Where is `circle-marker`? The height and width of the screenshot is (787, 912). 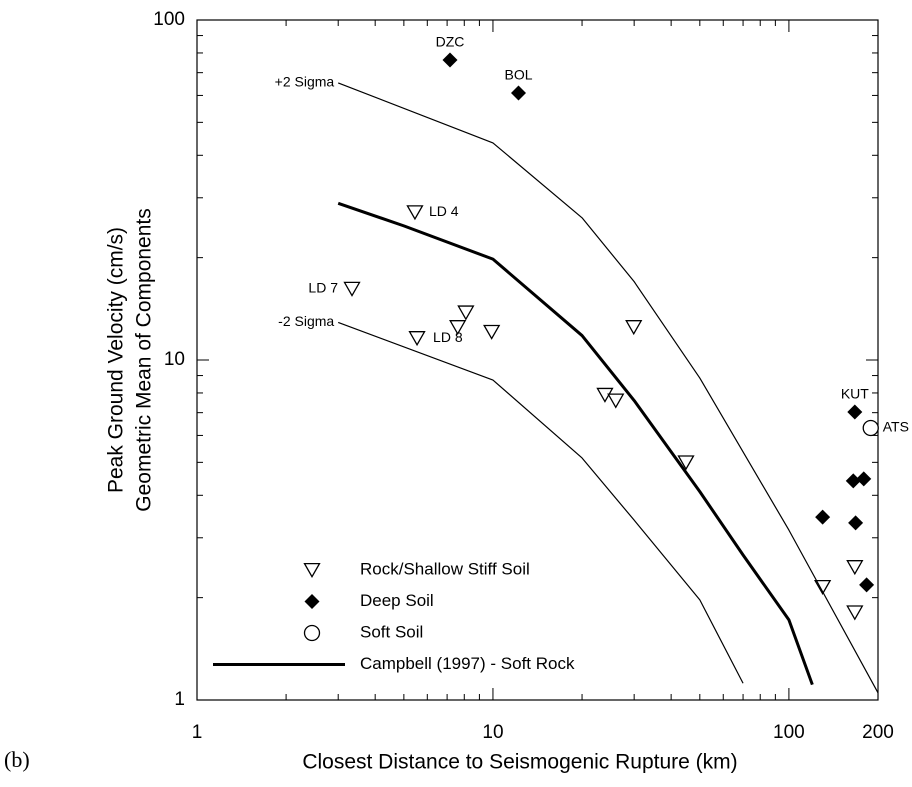 circle-marker is located at coordinates (870, 428).